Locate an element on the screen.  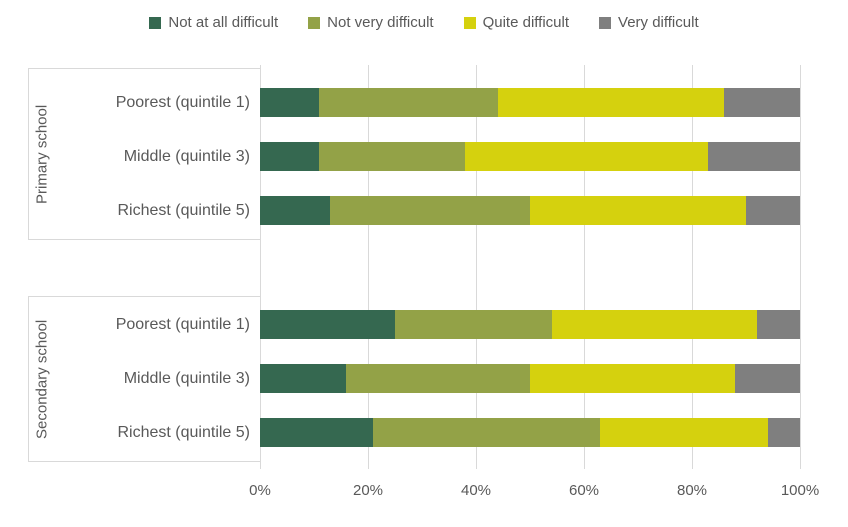
bar-primary-middle is located at coordinates (530, 156).